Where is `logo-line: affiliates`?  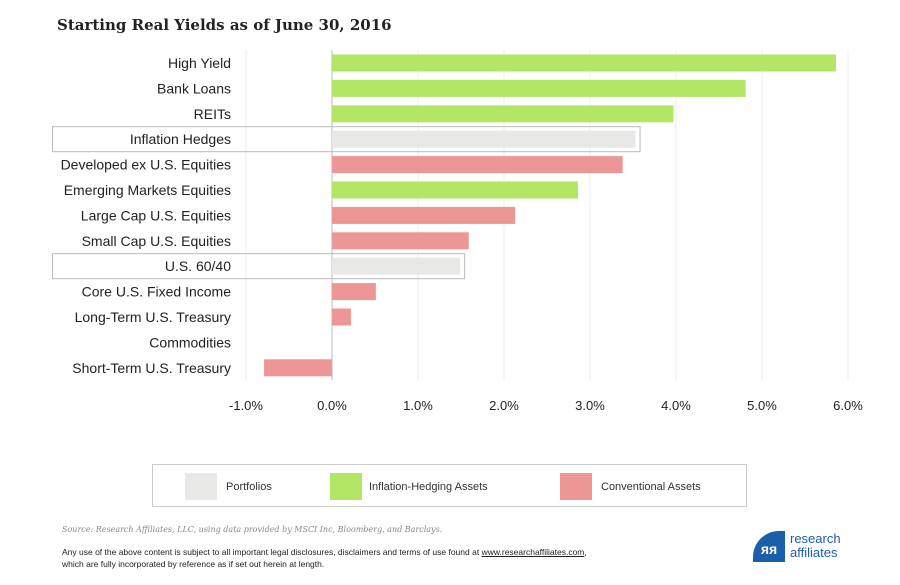
logo-line: affiliates is located at coordinates (814, 552).